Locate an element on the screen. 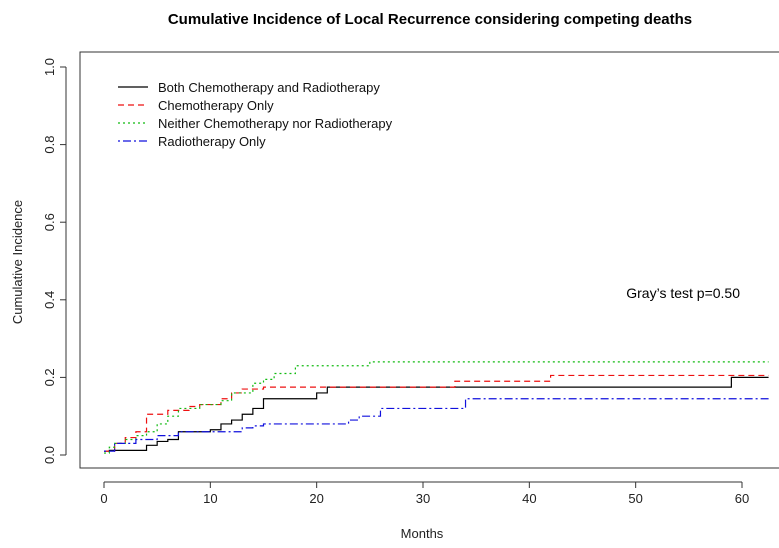  y-axis-label: Cumulative Incidence is located at coordinates (17, 262).